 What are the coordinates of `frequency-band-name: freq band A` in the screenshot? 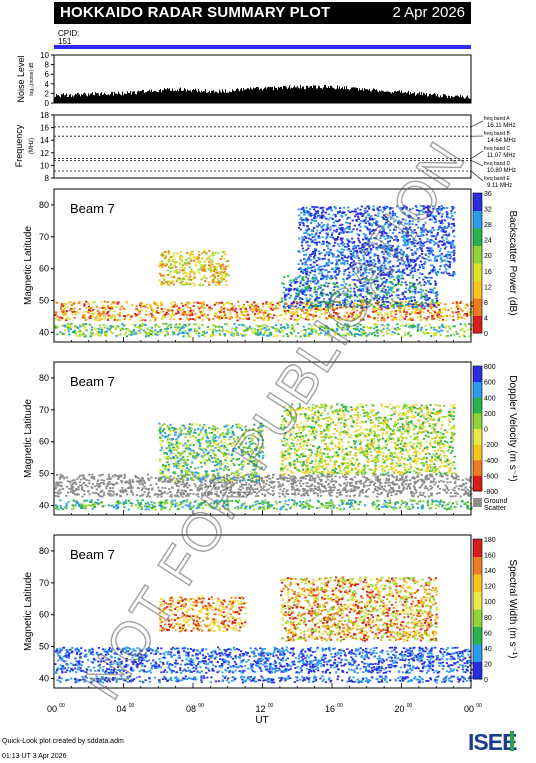 It's located at (497, 119).